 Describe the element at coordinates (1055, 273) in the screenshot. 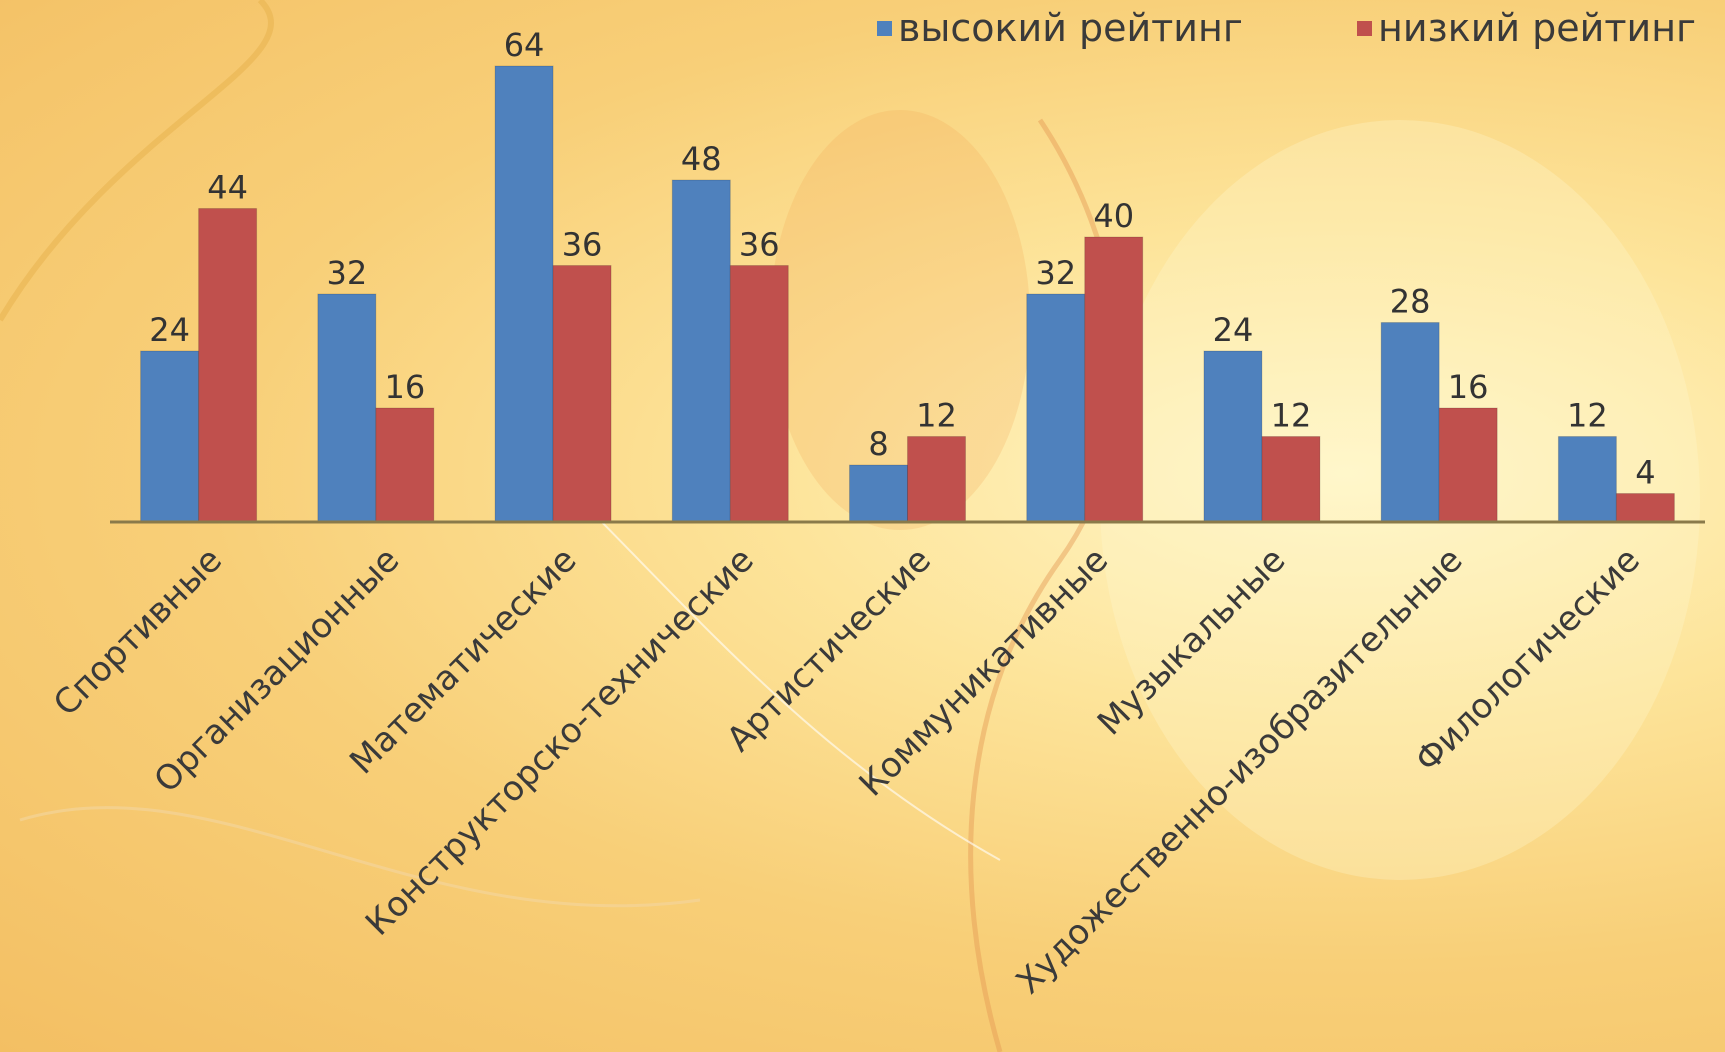

I see `value-label-high-5: 32` at that location.